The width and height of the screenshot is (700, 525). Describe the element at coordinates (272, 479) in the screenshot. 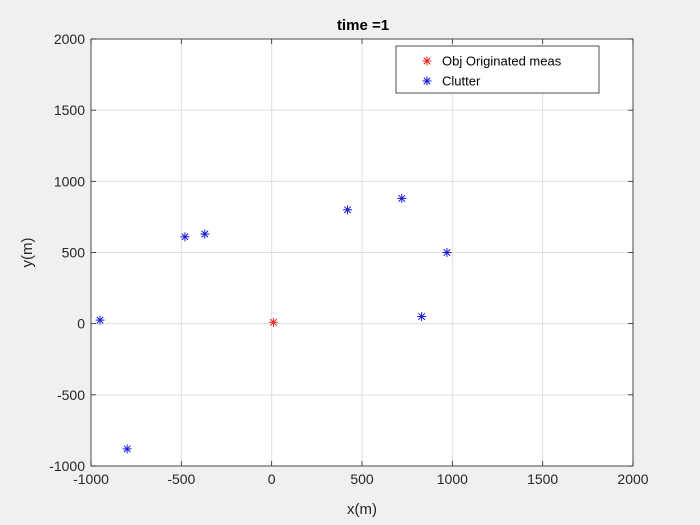

I see `x-tick-label: 0` at that location.